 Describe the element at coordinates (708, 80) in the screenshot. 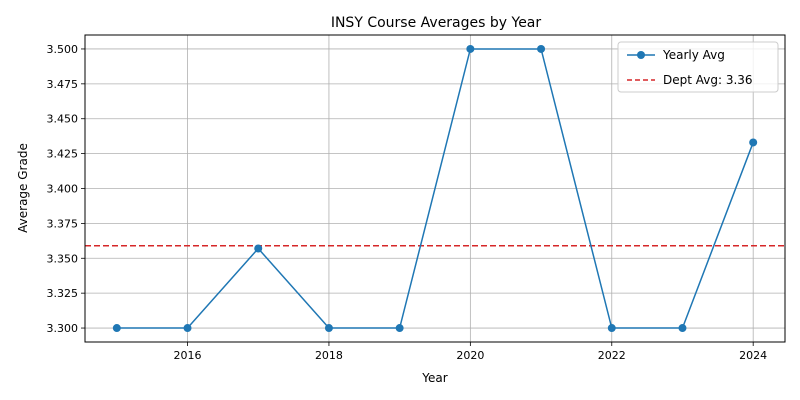

I see `legend-label-dept-avg: Dept Avg: 3.36` at that location.